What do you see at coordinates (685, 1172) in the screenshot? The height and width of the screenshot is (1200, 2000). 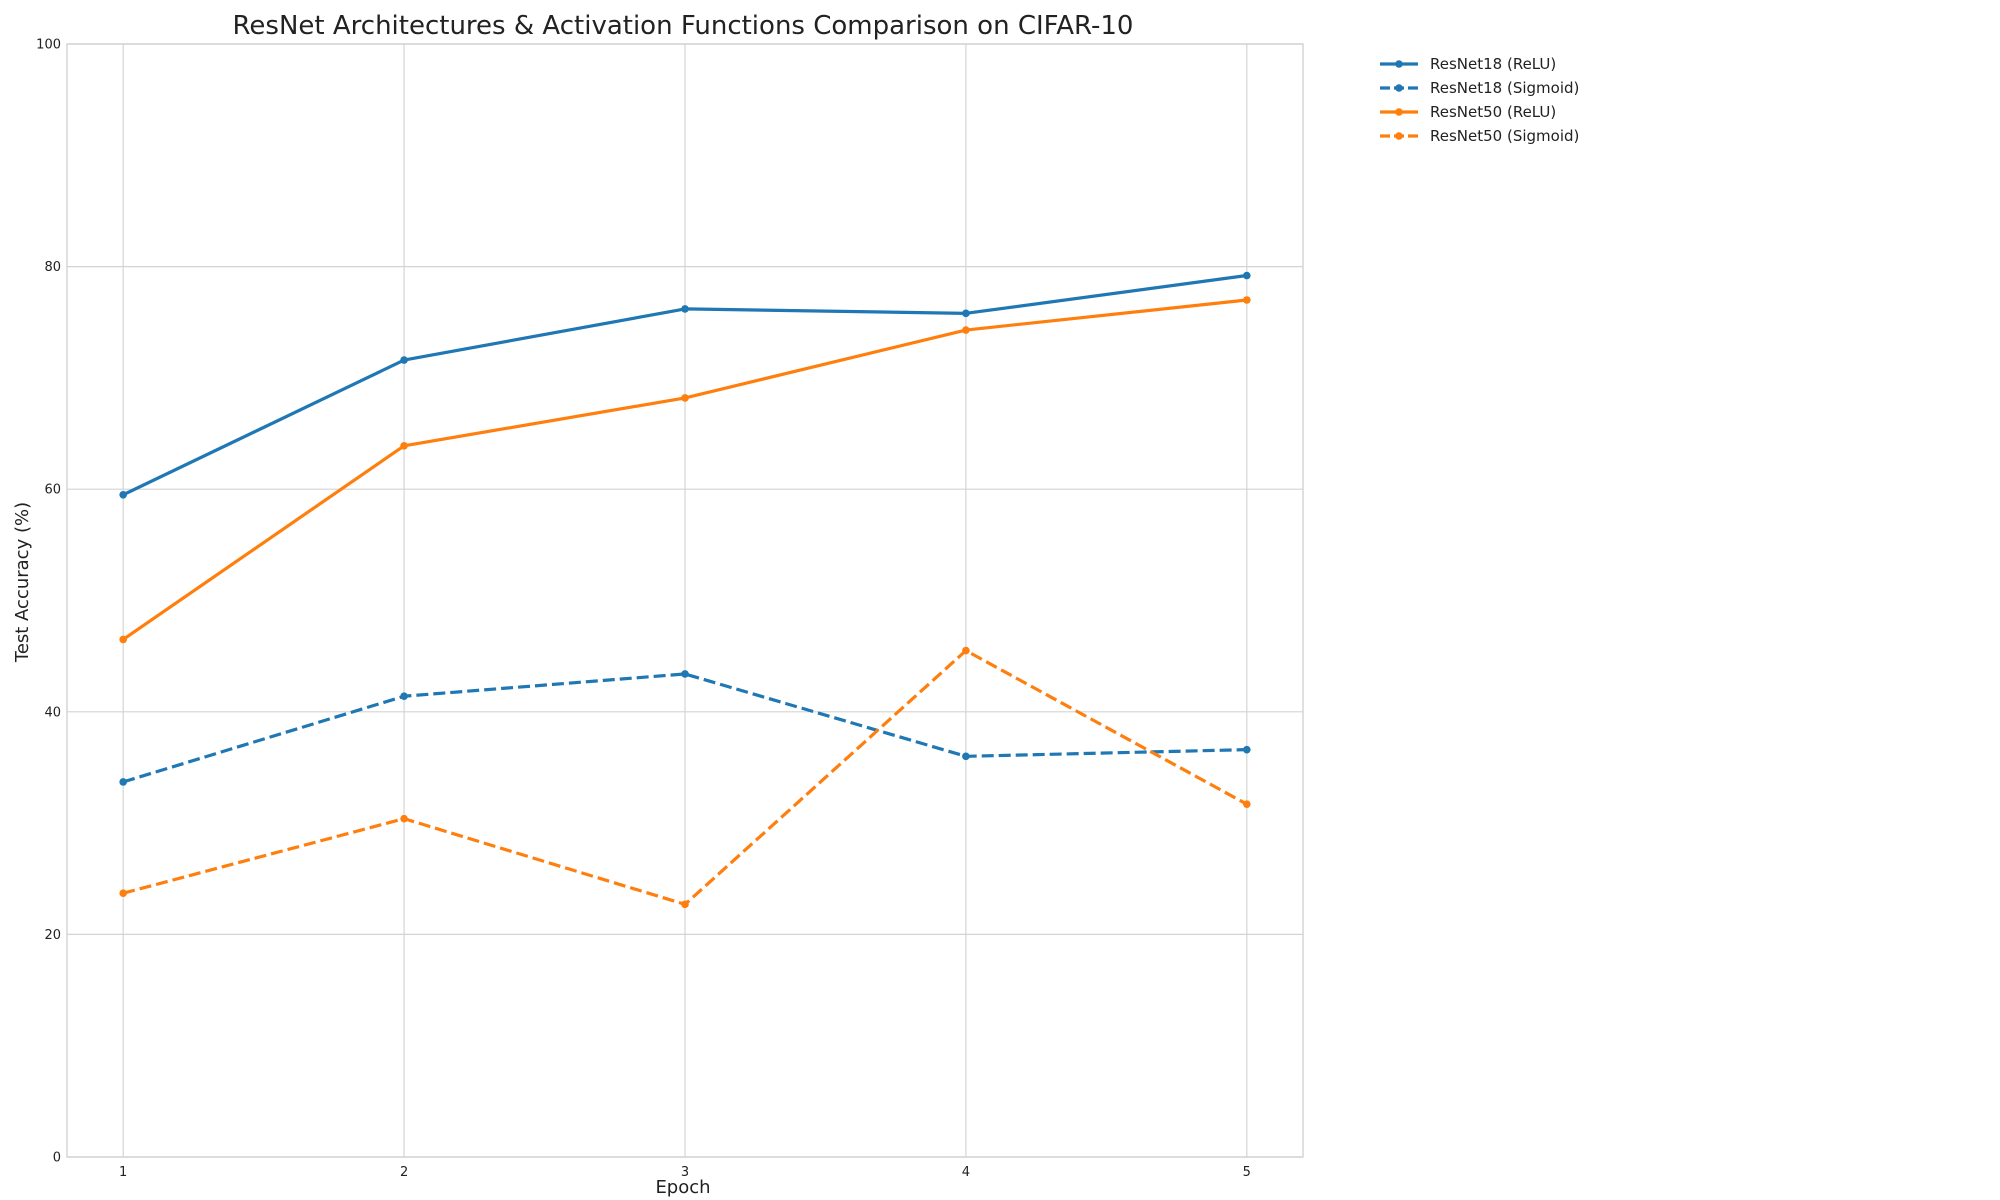 I see `x-tick-label: 3` at bounding box center [685, 1172].